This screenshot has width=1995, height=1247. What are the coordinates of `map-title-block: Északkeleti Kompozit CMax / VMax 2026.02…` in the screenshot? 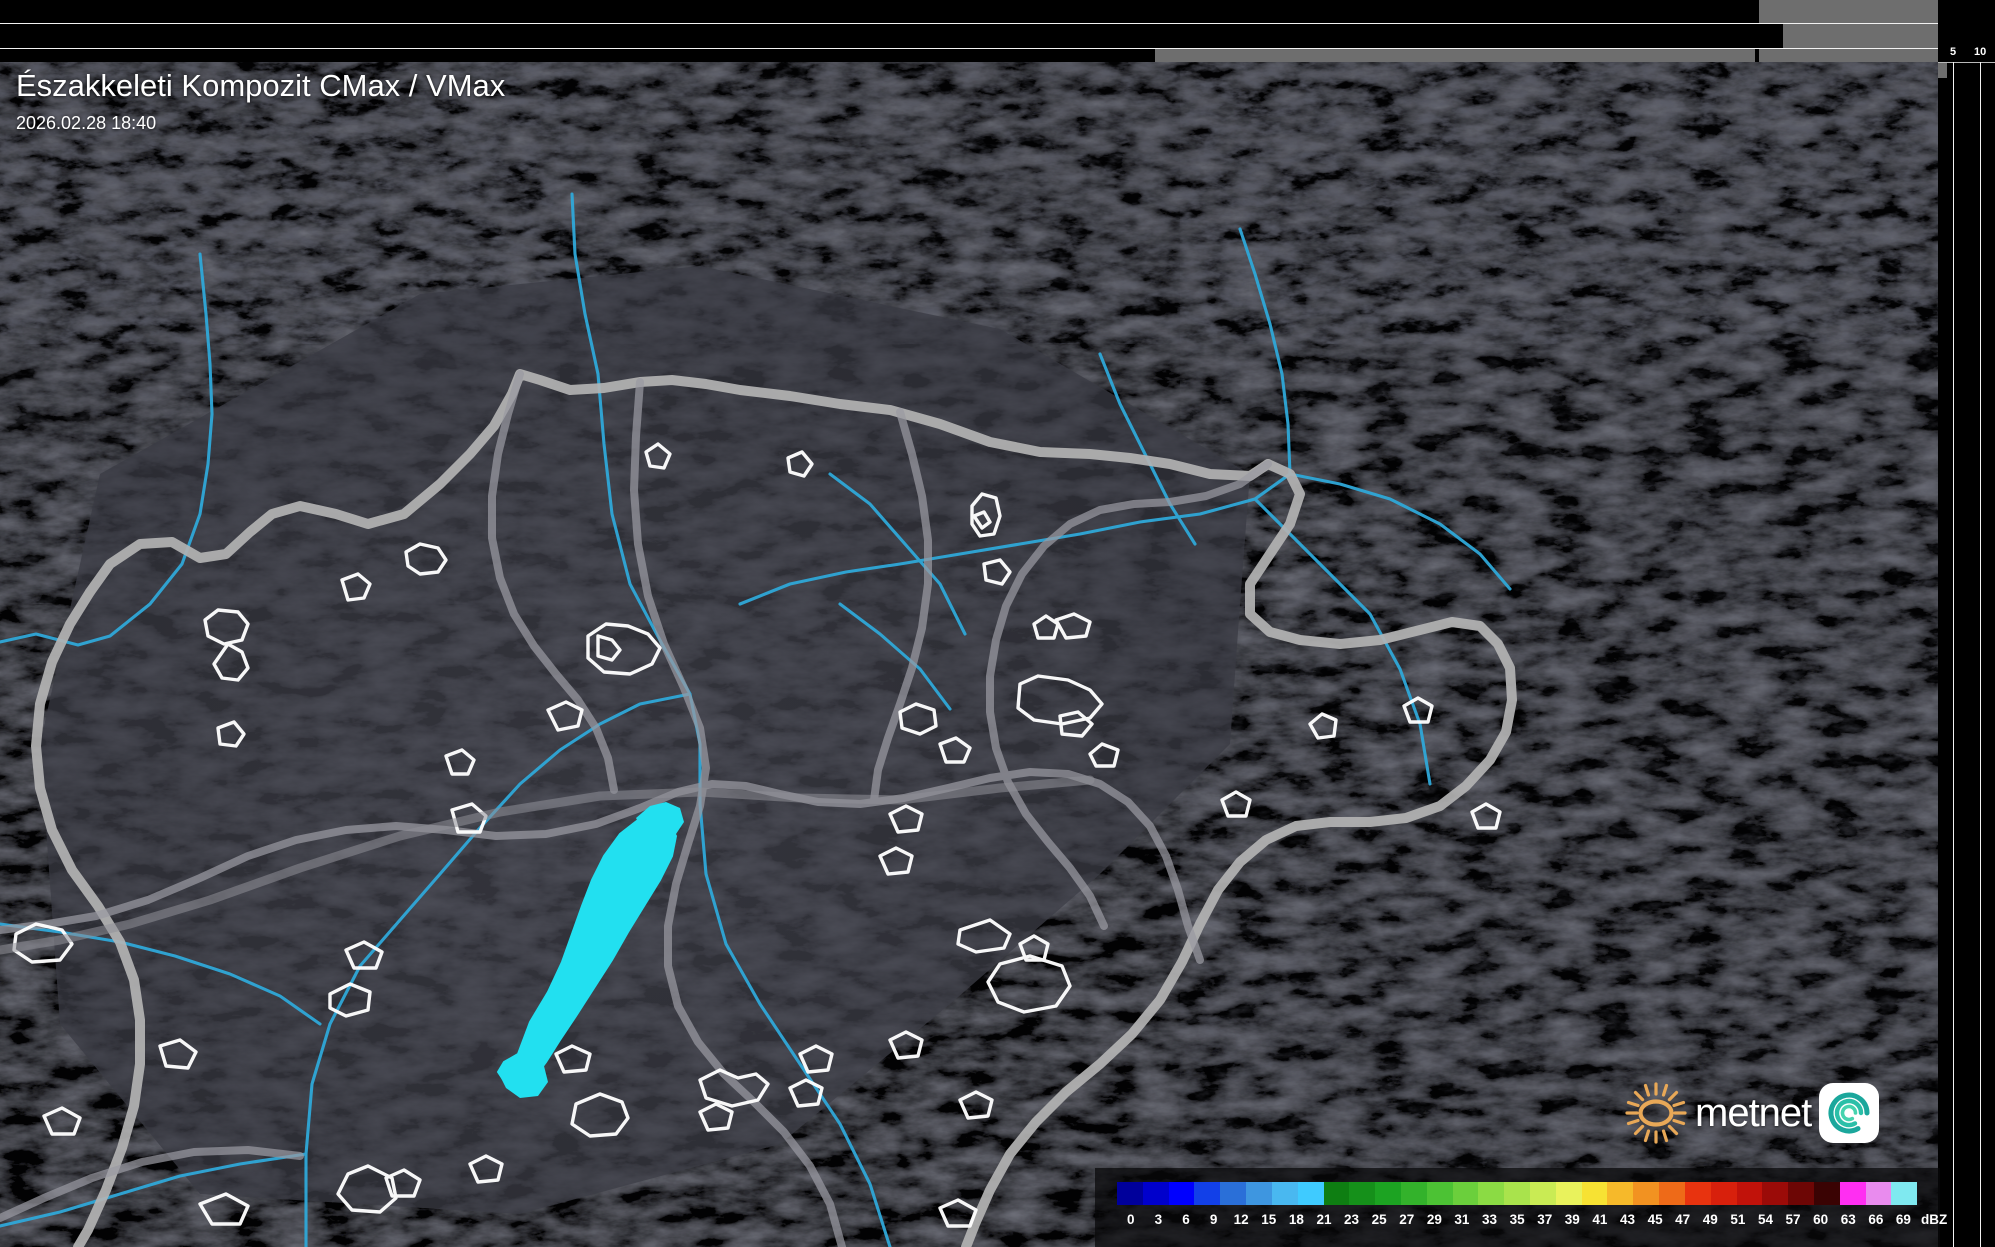 It's located at (260, 101).